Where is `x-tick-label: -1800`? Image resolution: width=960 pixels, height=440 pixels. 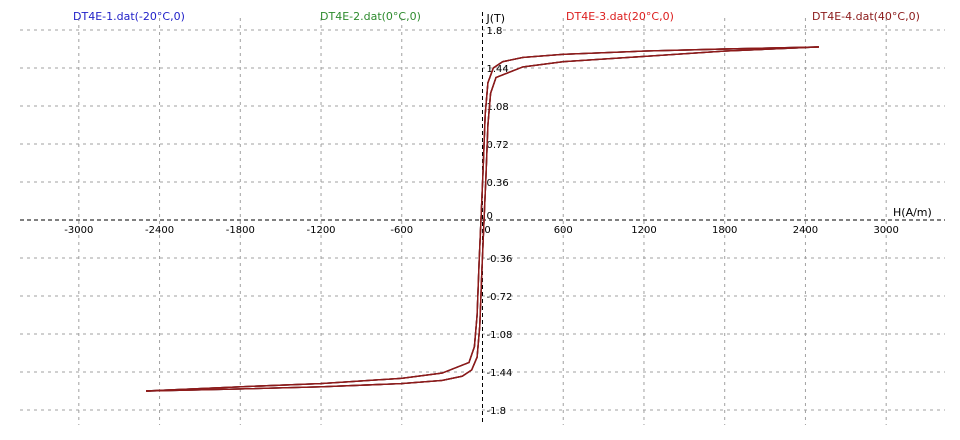
x-tick-label: -1800 is located at coordinates (240, 230).